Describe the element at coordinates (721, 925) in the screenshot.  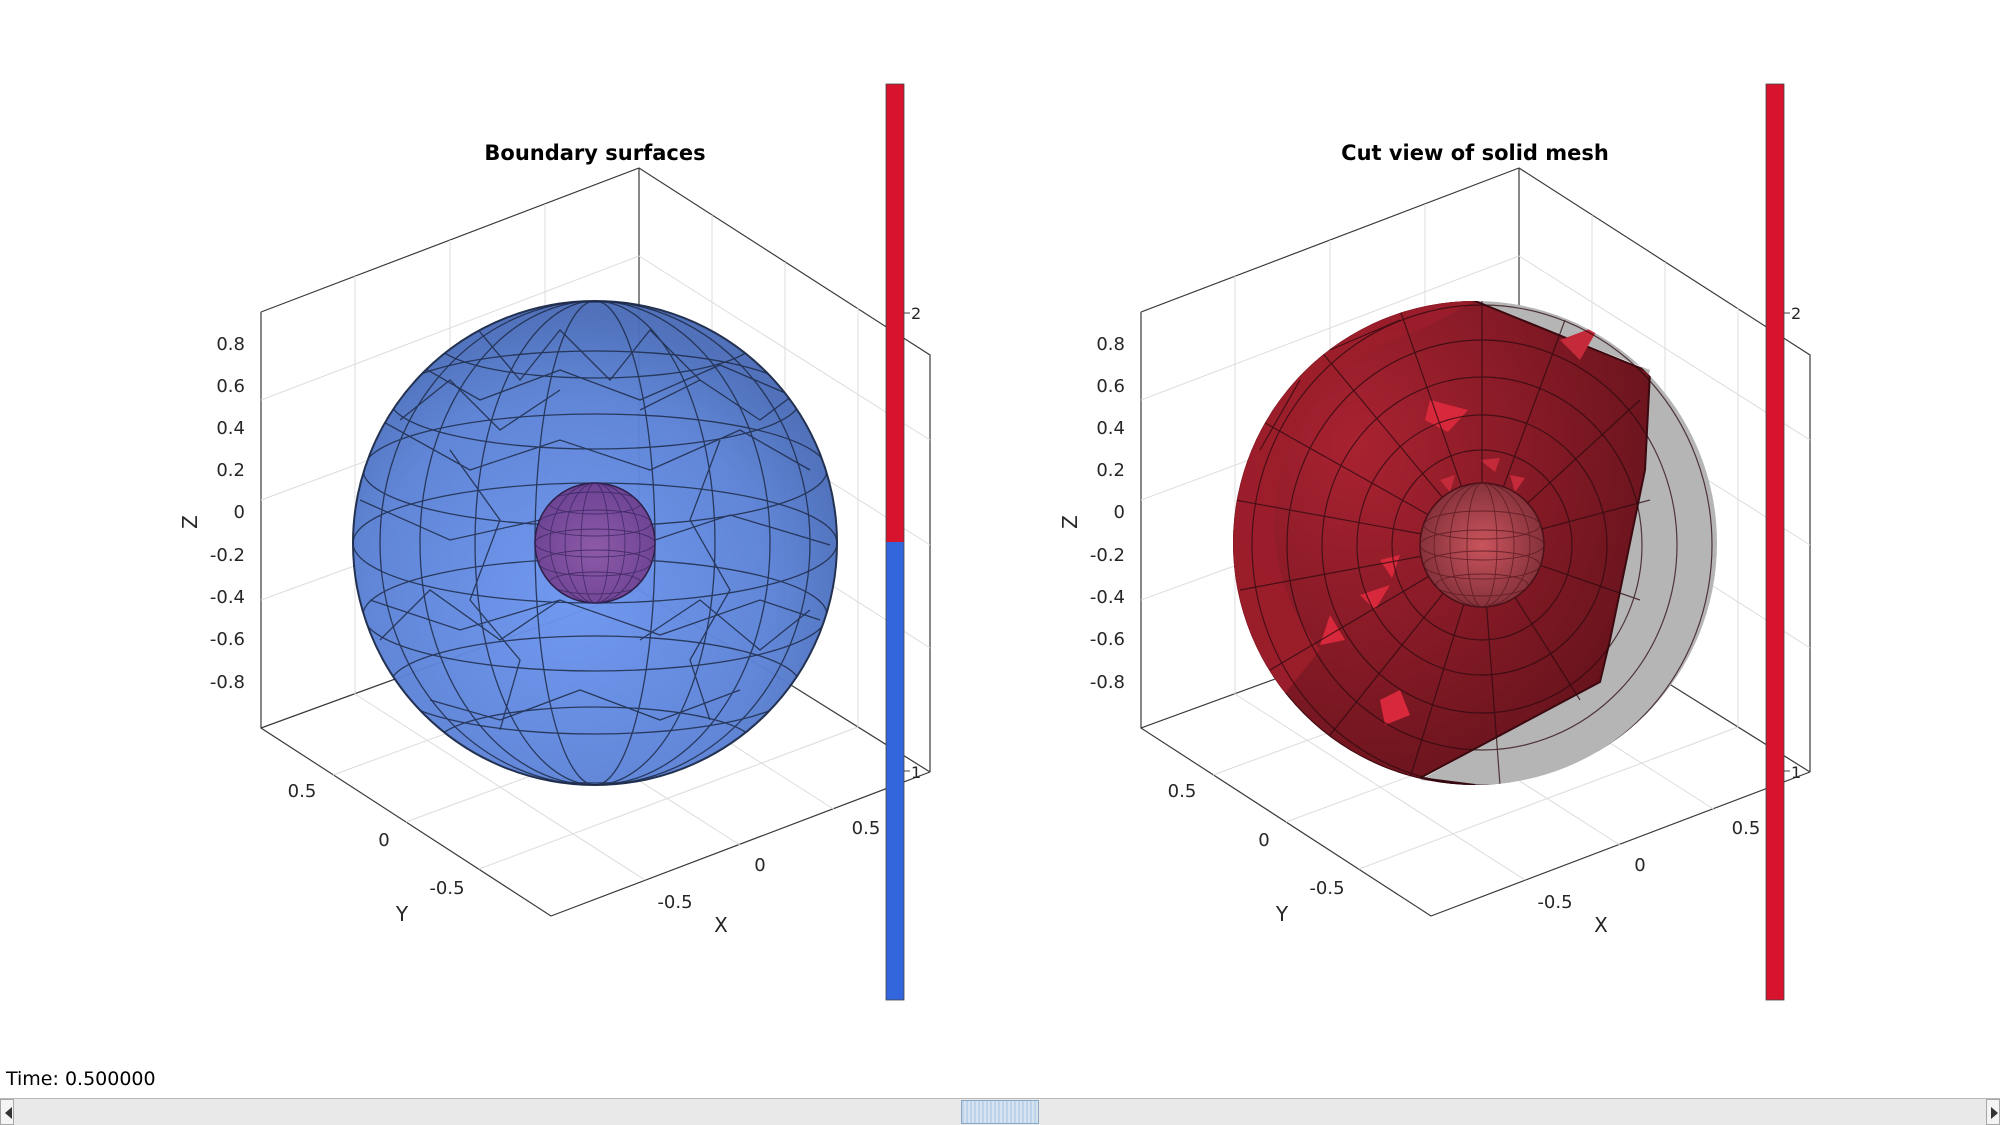
I see `left-x-axis-label: X` at that location.